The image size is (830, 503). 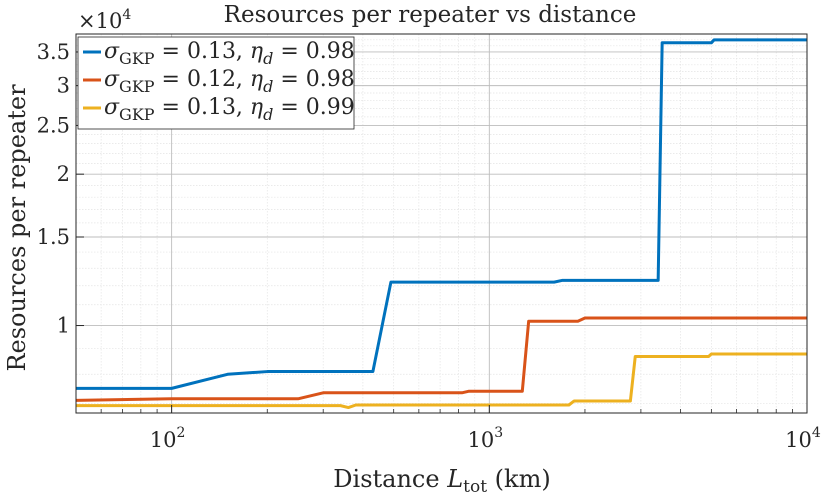 What do you see at coordinates (126, 15) in the screenshot?
I see `y-multiplier-exponent: 4` at bounding box center [126, 15].